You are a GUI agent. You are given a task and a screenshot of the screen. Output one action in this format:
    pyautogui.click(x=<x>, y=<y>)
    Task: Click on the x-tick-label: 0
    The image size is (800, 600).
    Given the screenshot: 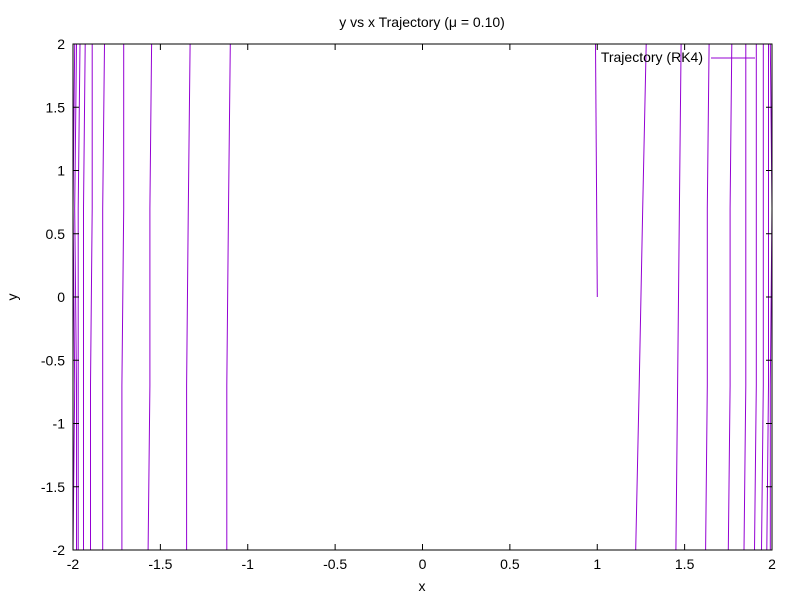 What is the action you would take?
    pyautogui.click(x=423, y=564)
    